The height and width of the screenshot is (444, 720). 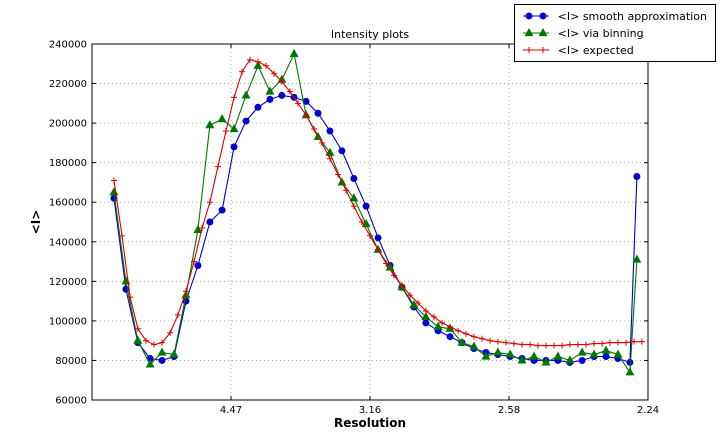 What do you see at coordinates (231, 410) in the screenshot?
I see `x-tick-label: 4.47` at bounding box center [231, 410].